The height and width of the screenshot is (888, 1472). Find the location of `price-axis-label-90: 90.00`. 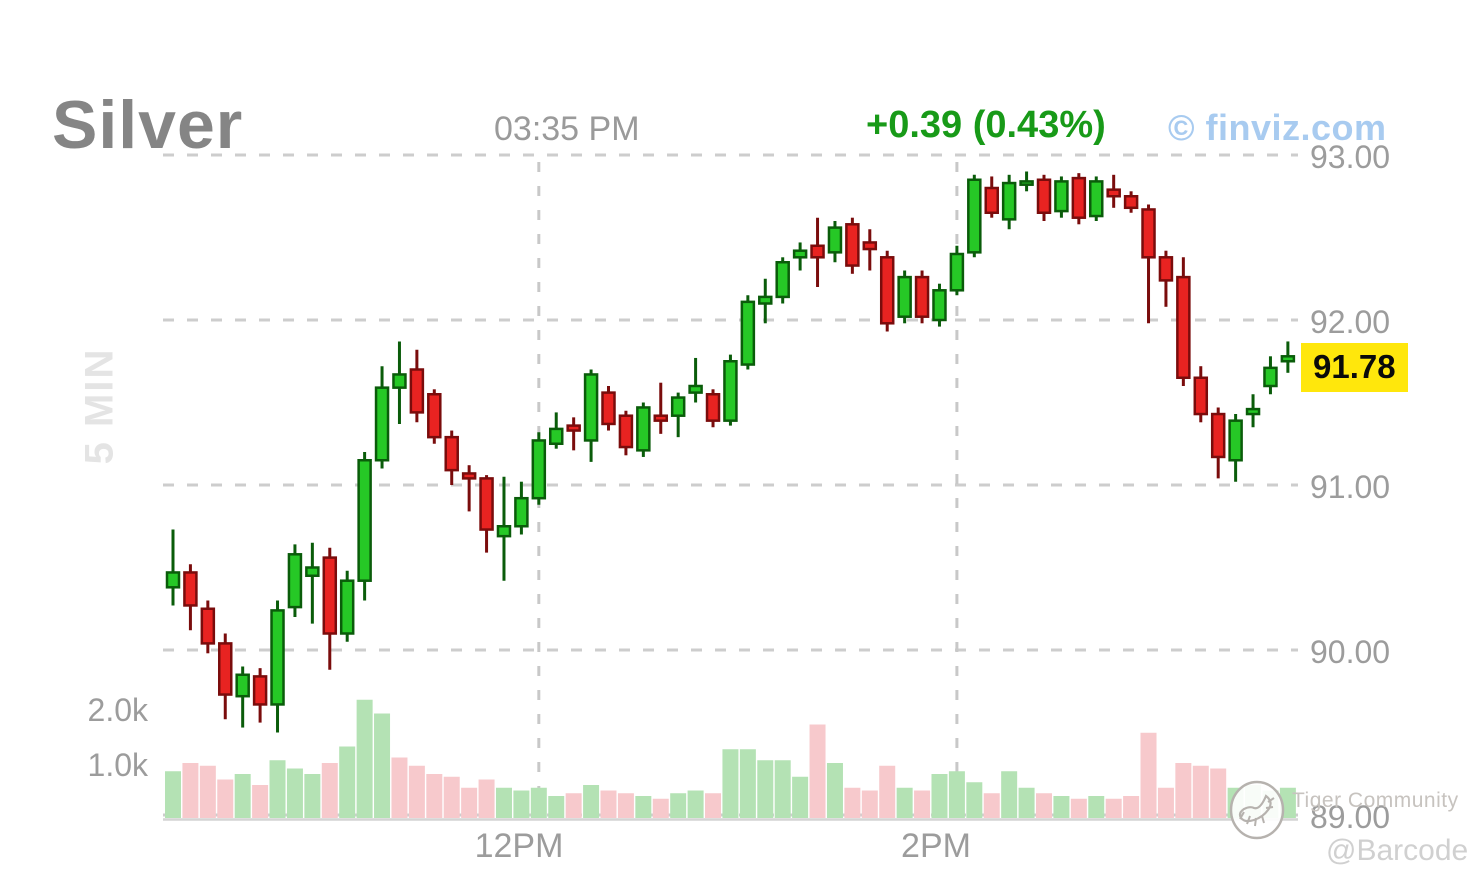

price-axis-label-90: 90.00 is located at coordinates (1350, 652).